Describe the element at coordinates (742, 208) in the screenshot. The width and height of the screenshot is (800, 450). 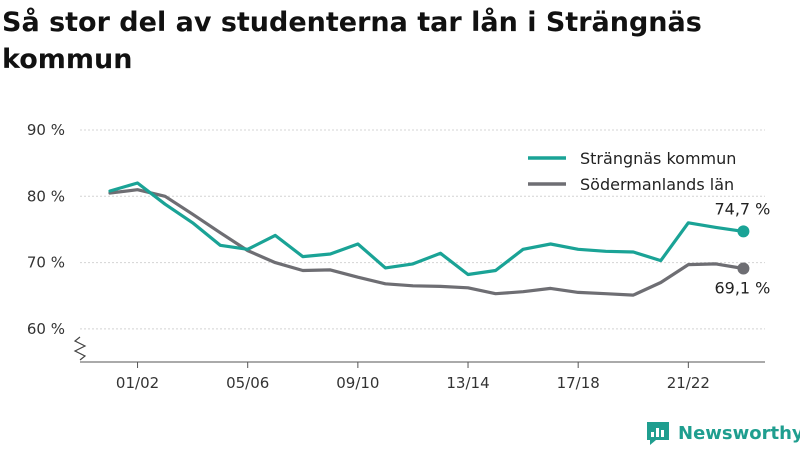
I see `series-end-label-0: 74,7 %` at that location.